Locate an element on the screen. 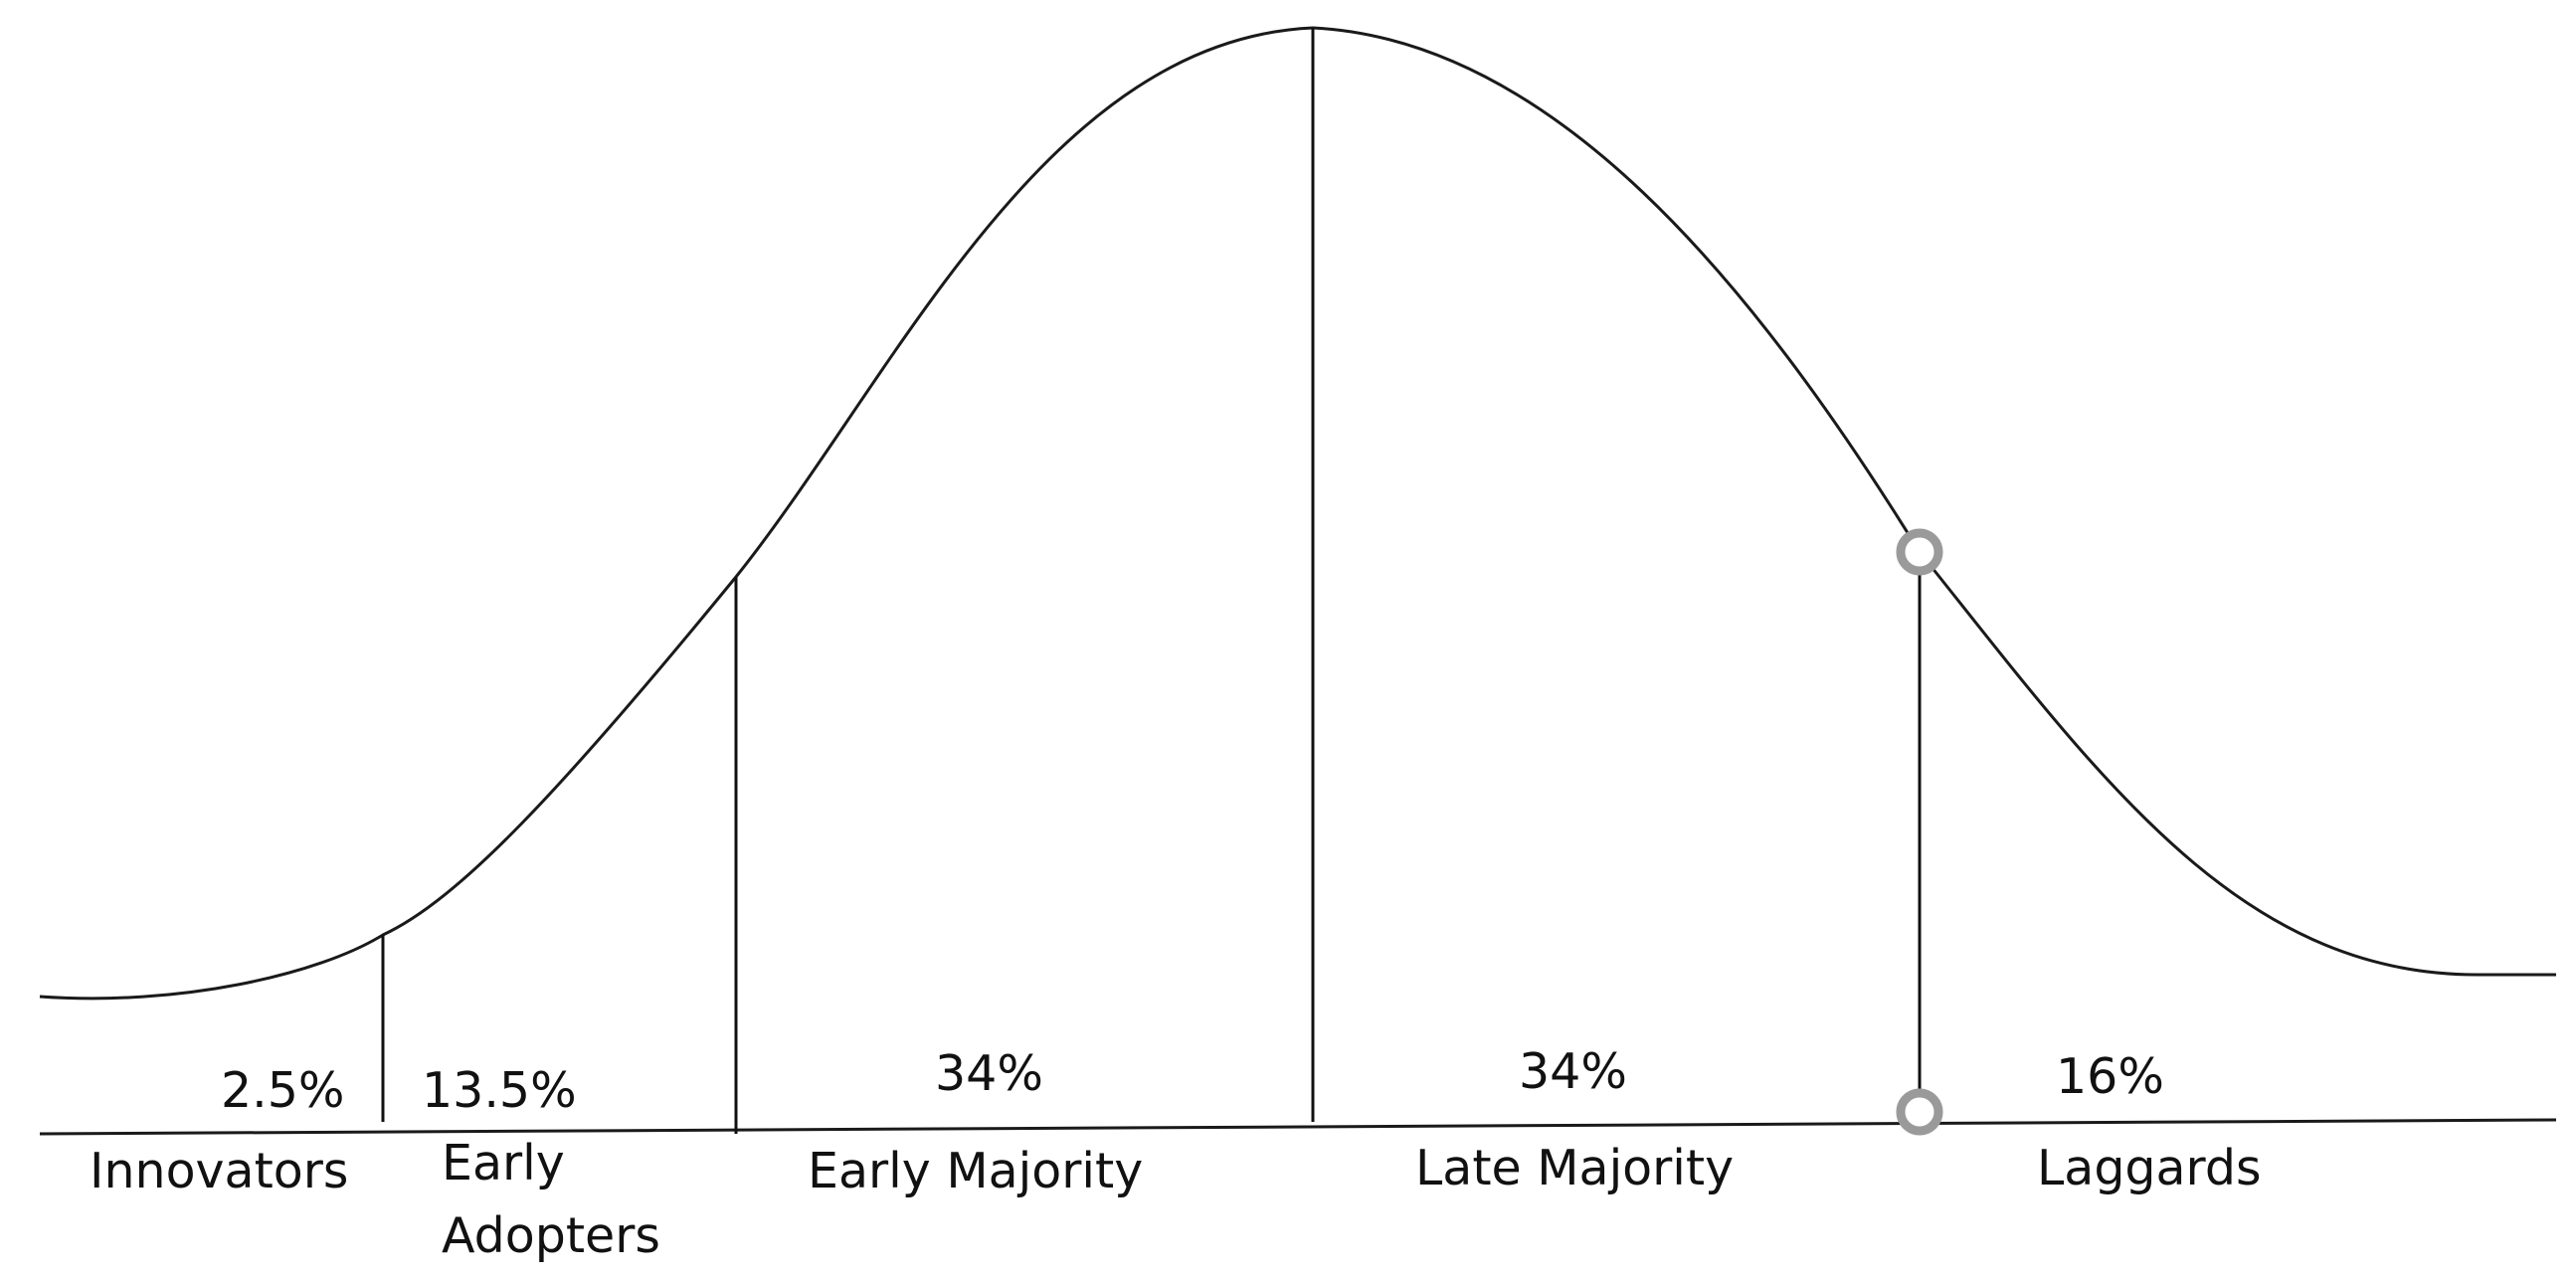 The width and height of the screenshot is (2576, 1281). percent-early-majority: 34% is located at coordinates (989, 1073).